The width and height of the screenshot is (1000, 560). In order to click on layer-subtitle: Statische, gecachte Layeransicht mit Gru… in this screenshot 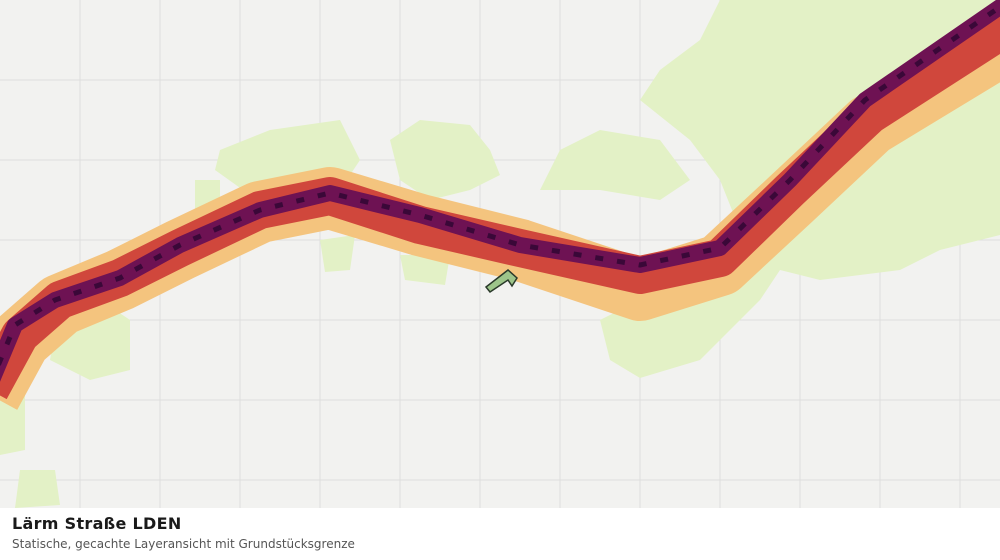, I will do `click(183, 544)`.